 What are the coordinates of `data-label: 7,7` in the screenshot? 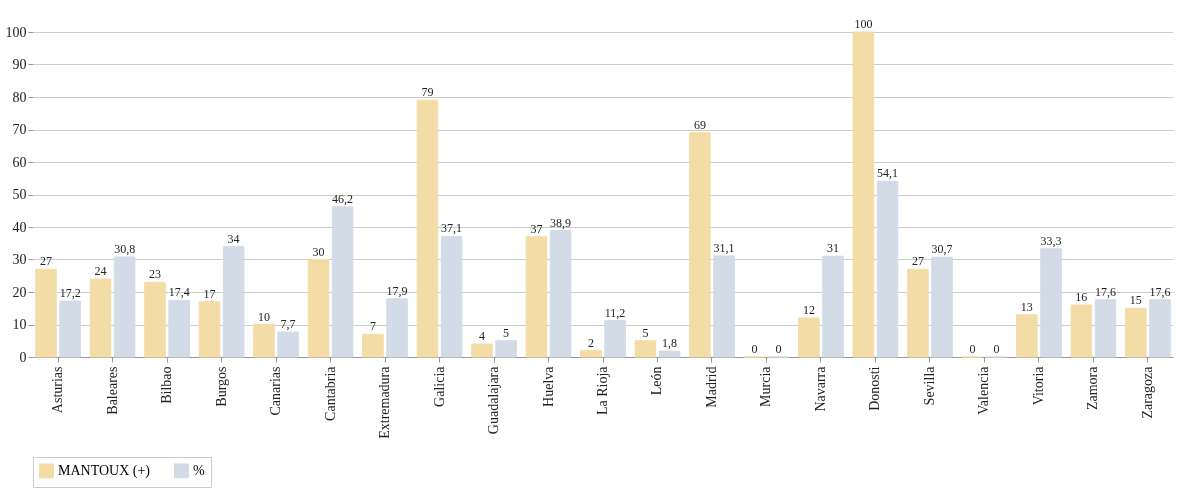 It's located at (288, 323).